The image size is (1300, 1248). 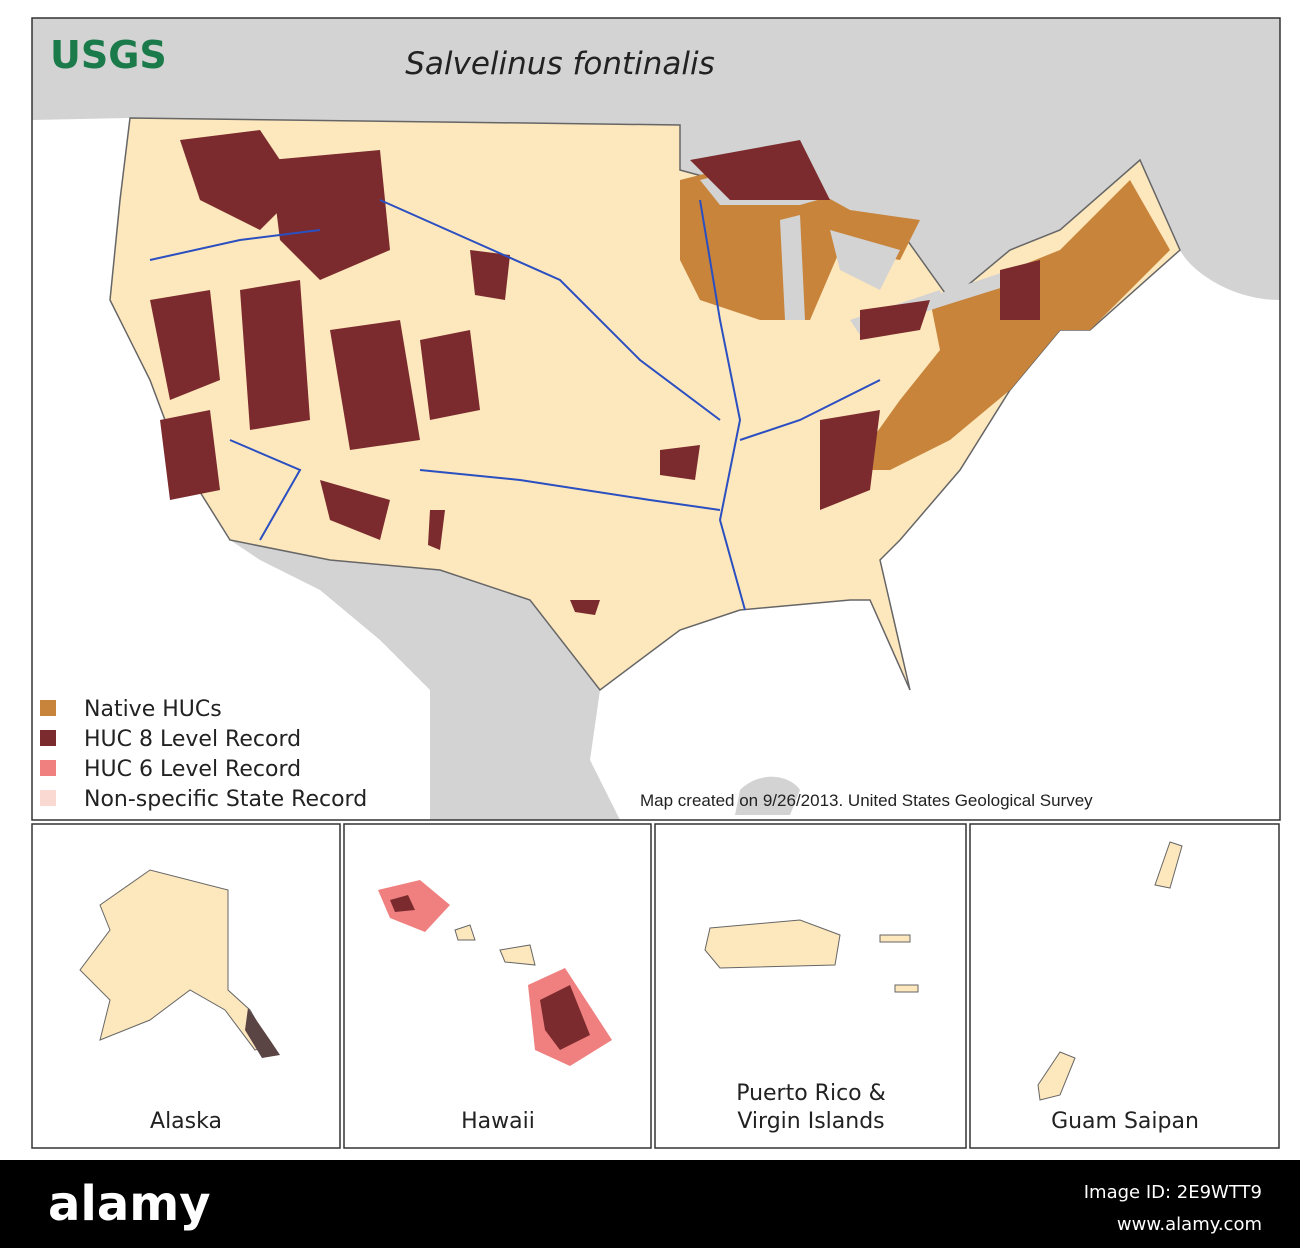 What do you see at coordinates (495, 945) in the screenshot?
I see `hawaii-islands` at bounding box center [495, 945].